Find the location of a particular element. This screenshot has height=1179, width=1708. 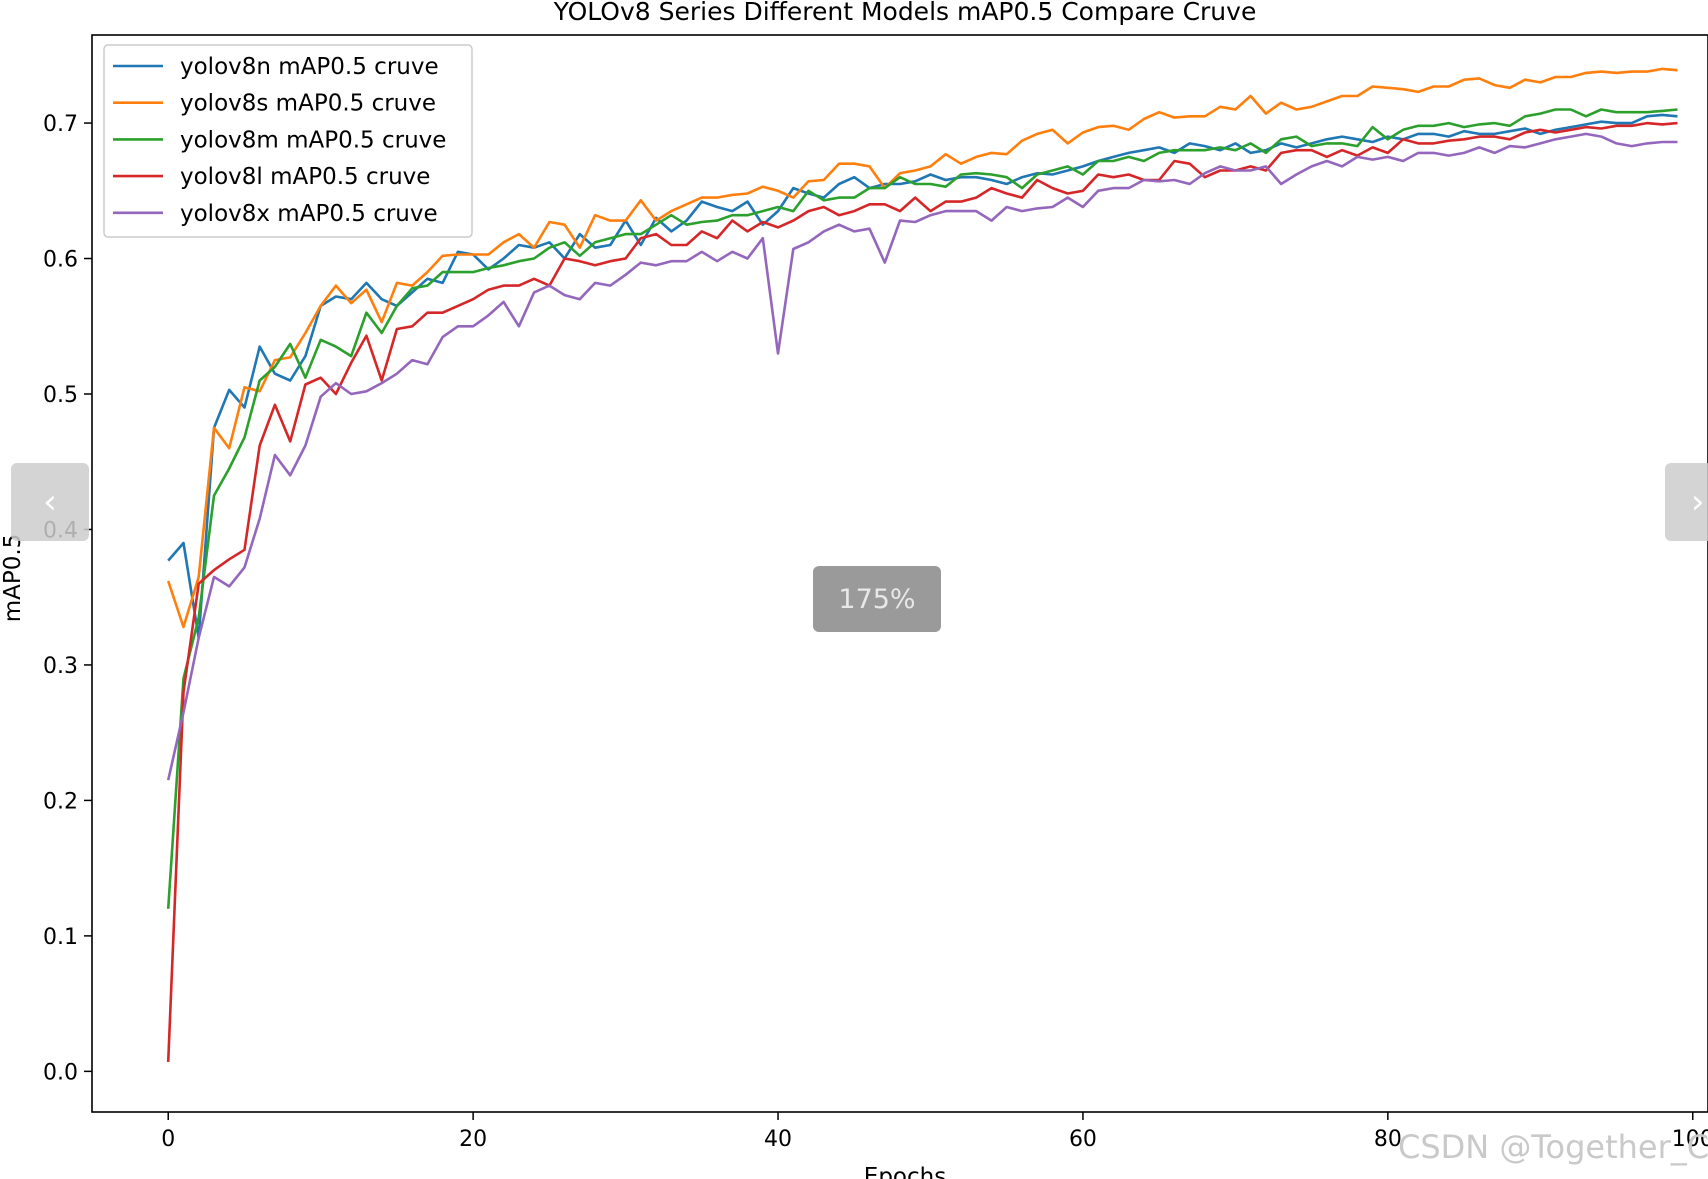

x-tick-label: 40 is located at coordinates (778, 1139).